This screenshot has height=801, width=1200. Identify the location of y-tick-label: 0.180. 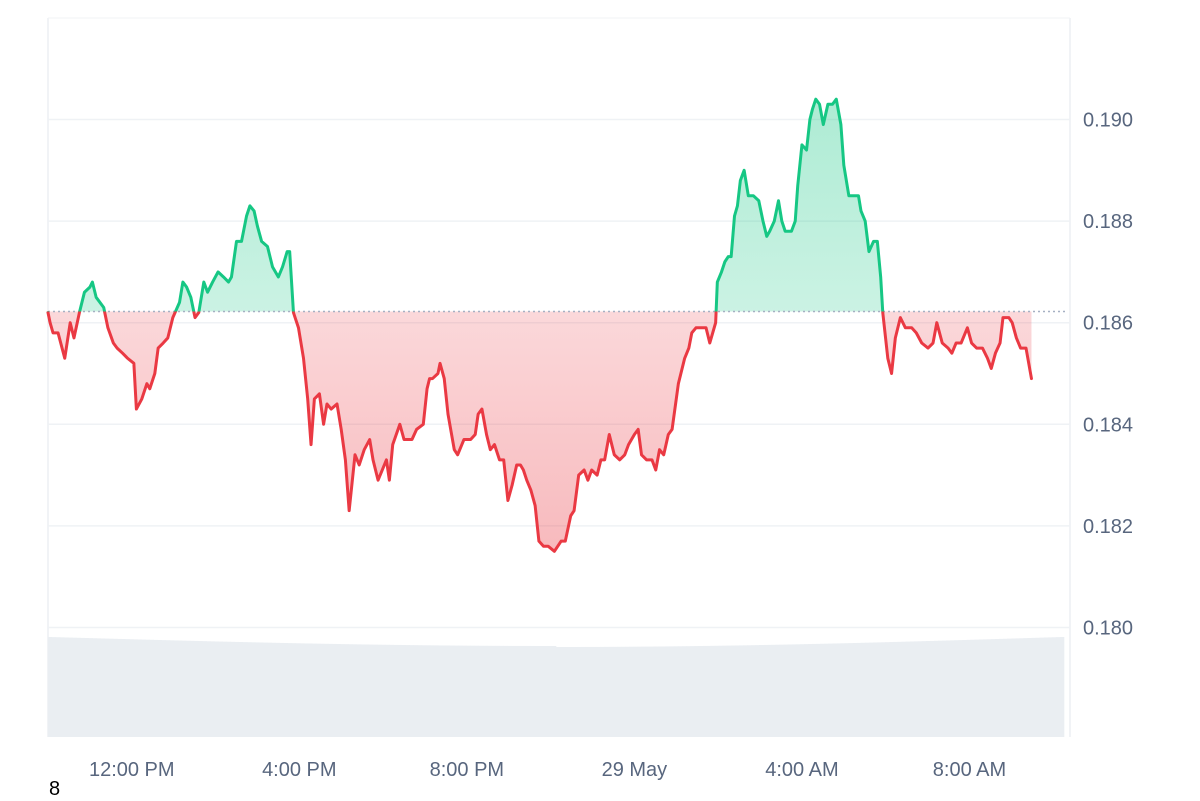
(1108, 629).